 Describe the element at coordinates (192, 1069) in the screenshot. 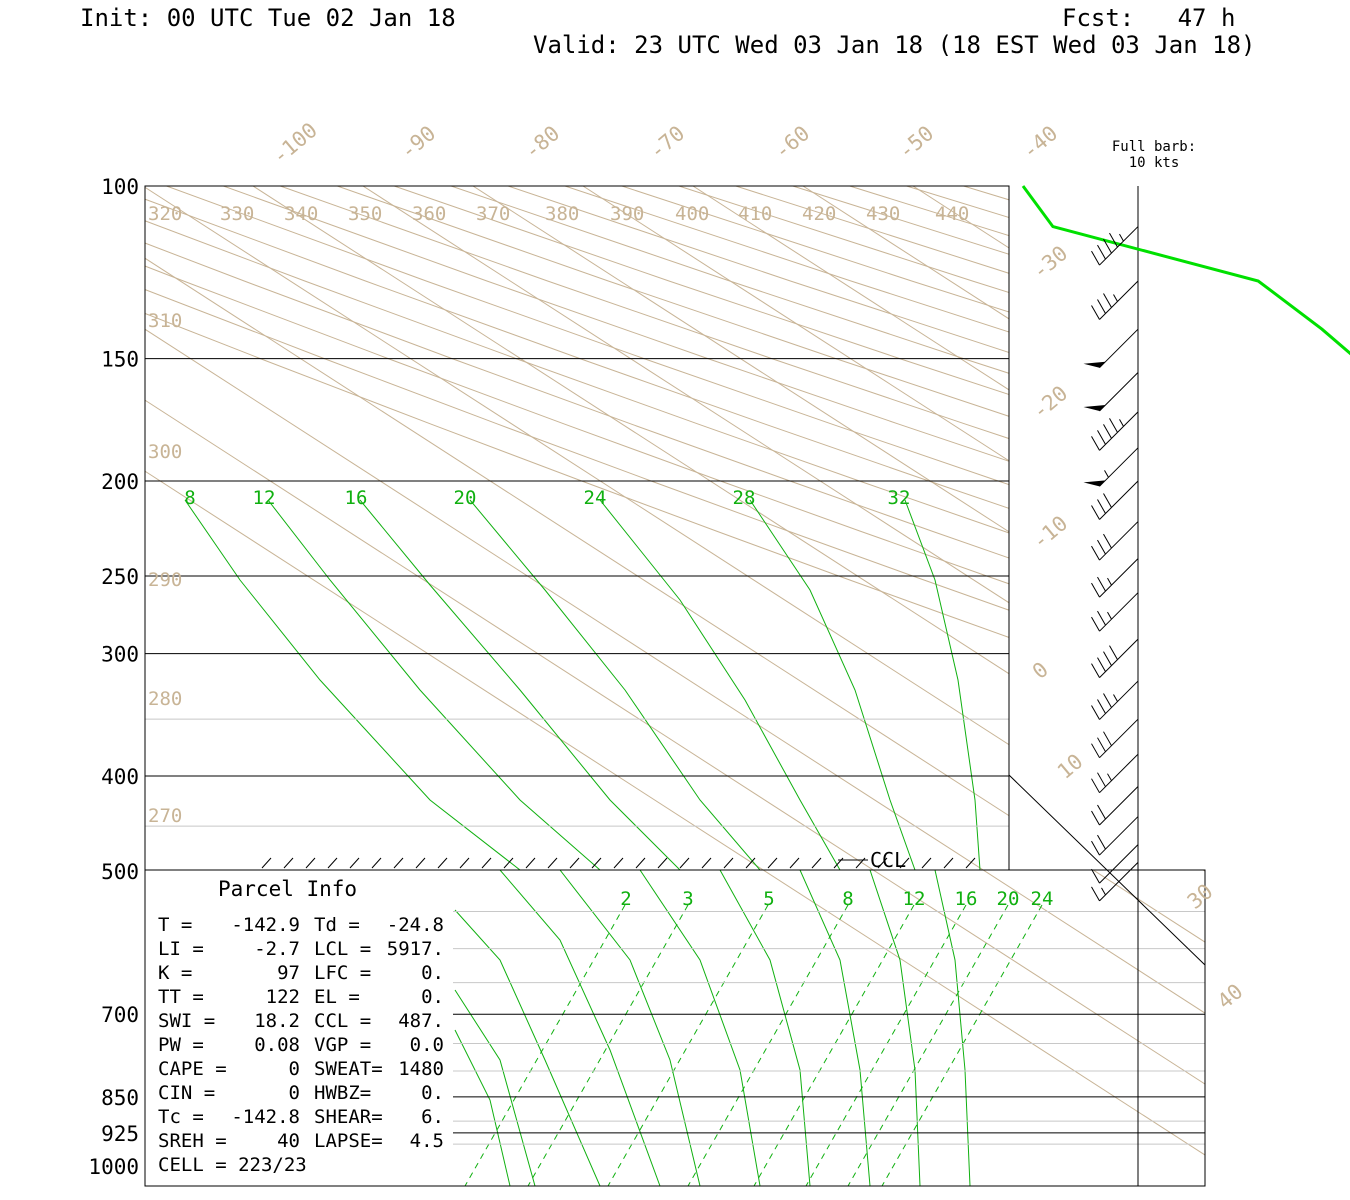

I see `parcel-label: CAPE =` at that location.